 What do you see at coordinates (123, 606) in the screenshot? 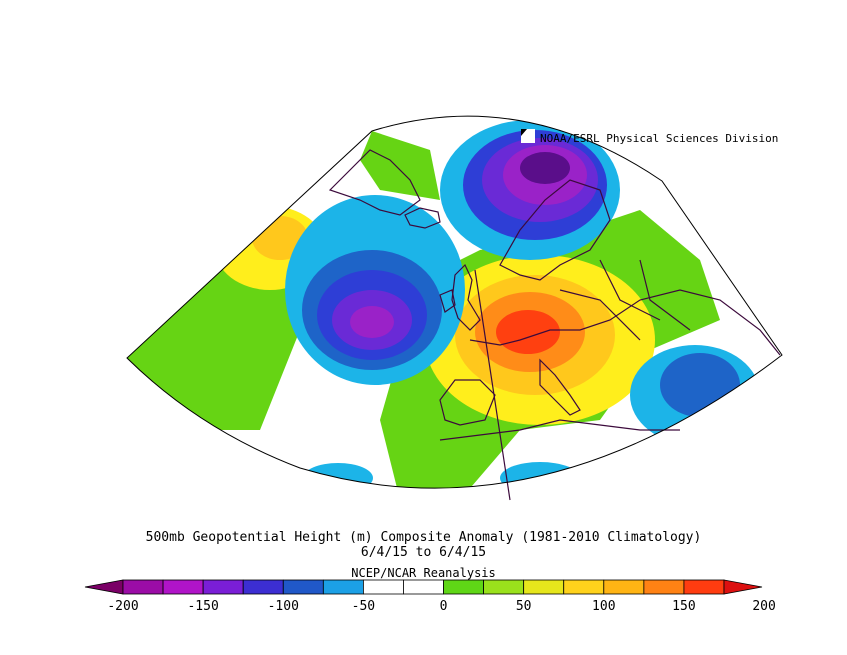
I see `colorbar-tick-label: -200` at bounding box center [123, 606].